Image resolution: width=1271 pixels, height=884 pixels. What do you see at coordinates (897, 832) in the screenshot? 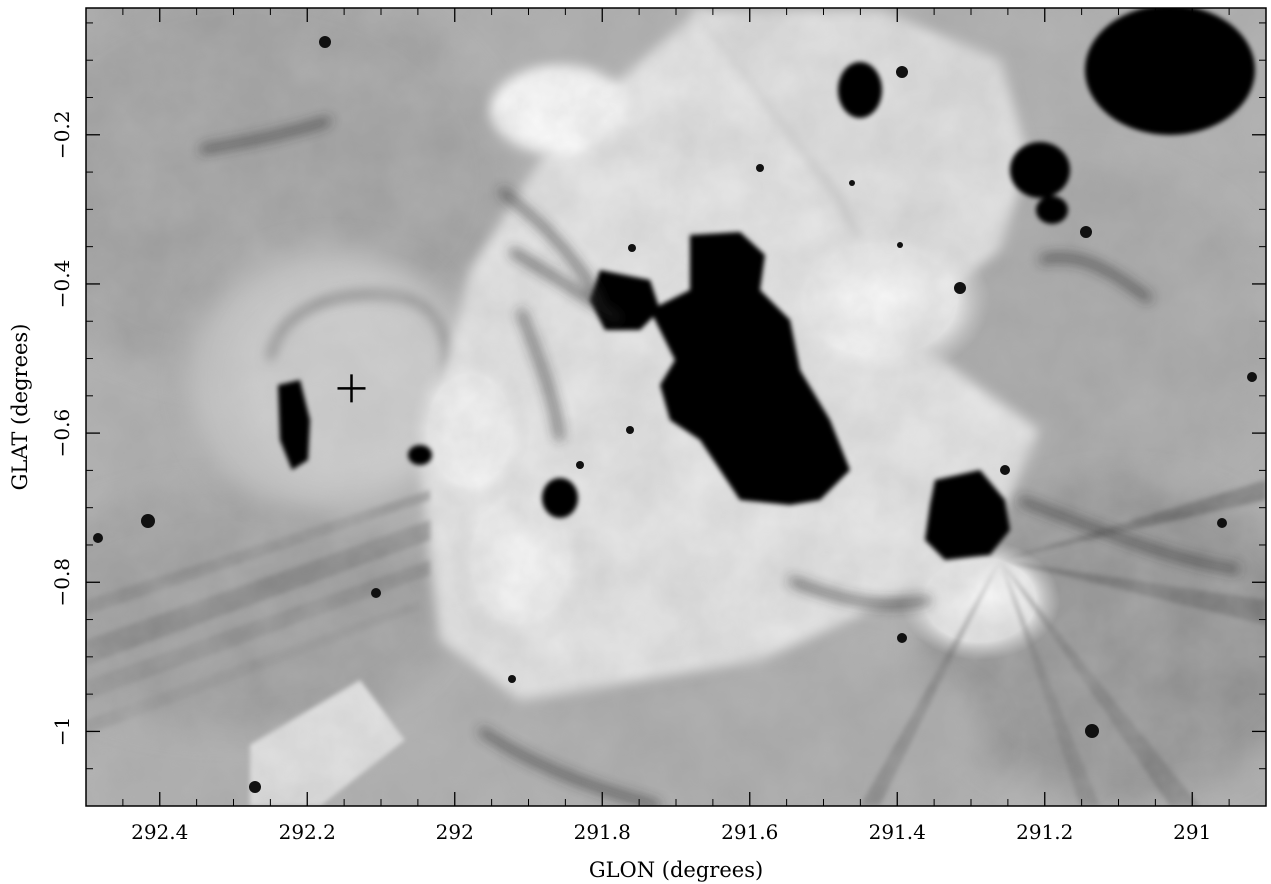
I see `x-tick-label: 291.4` at bounding box center [897, 832].